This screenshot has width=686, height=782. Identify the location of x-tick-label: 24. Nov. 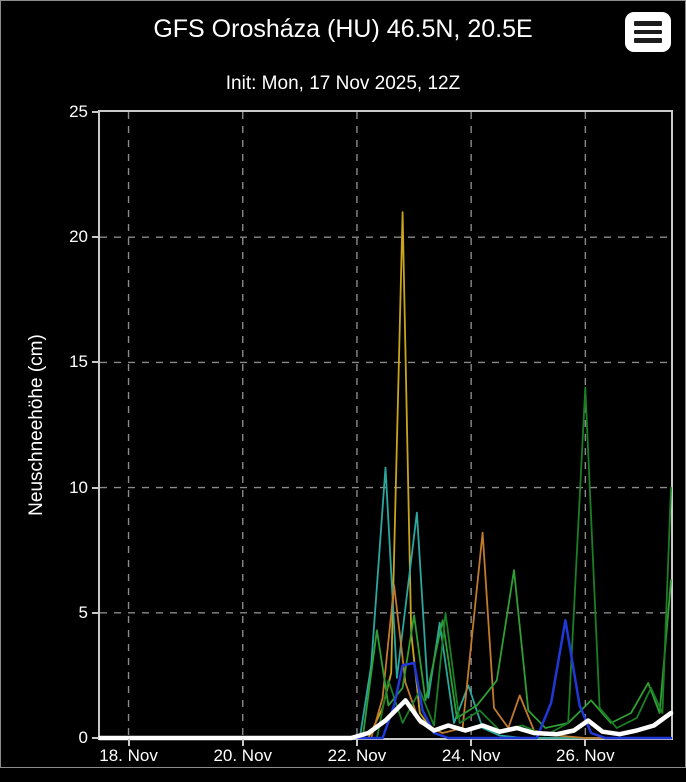
(471, 755).